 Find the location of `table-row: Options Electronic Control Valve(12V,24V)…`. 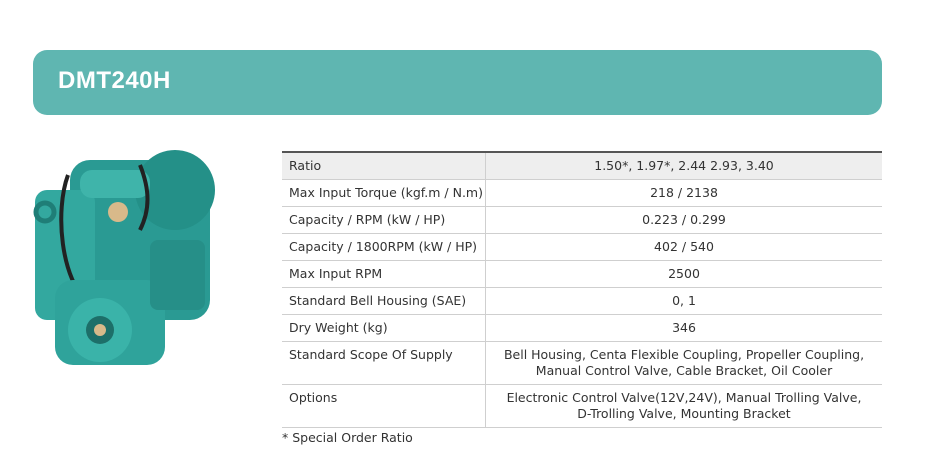

table-row: Options Electronic Control Valve(12V,24V)… is located at coordinates (582, 406).